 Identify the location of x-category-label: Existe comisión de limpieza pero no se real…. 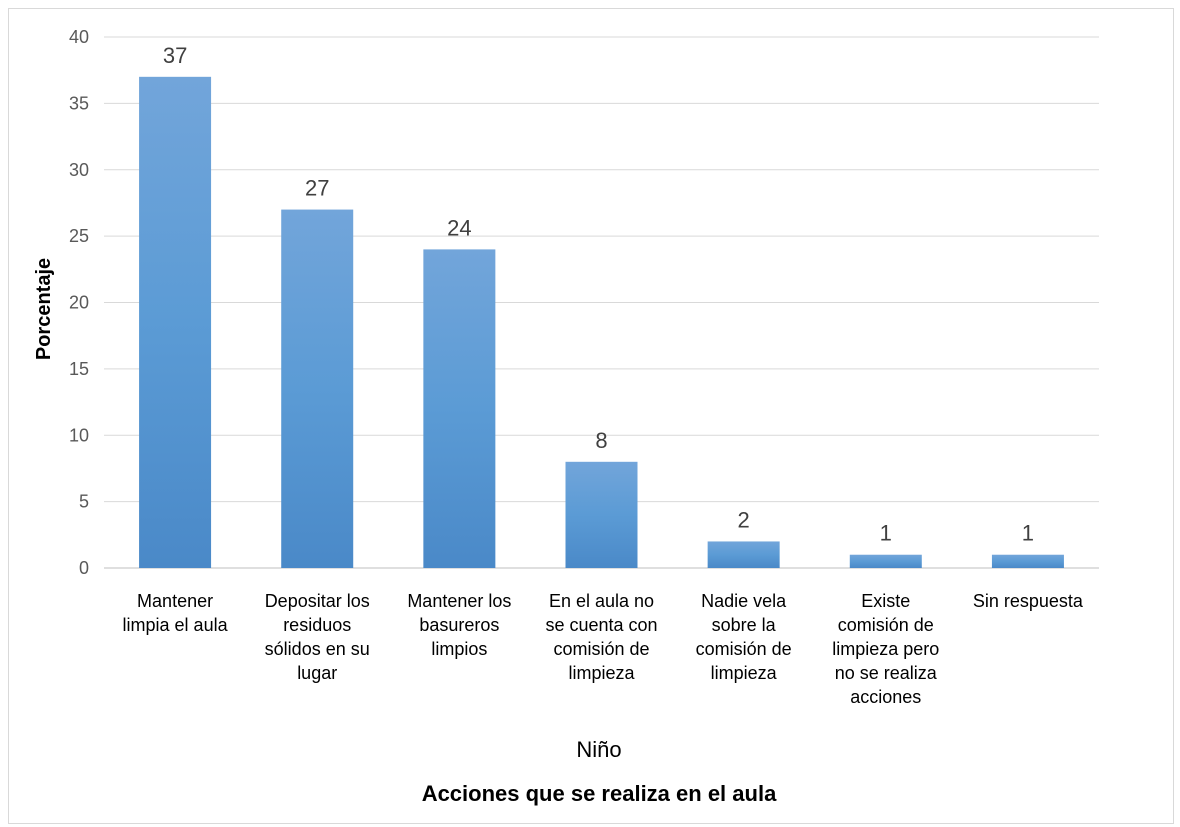
(885, 649).